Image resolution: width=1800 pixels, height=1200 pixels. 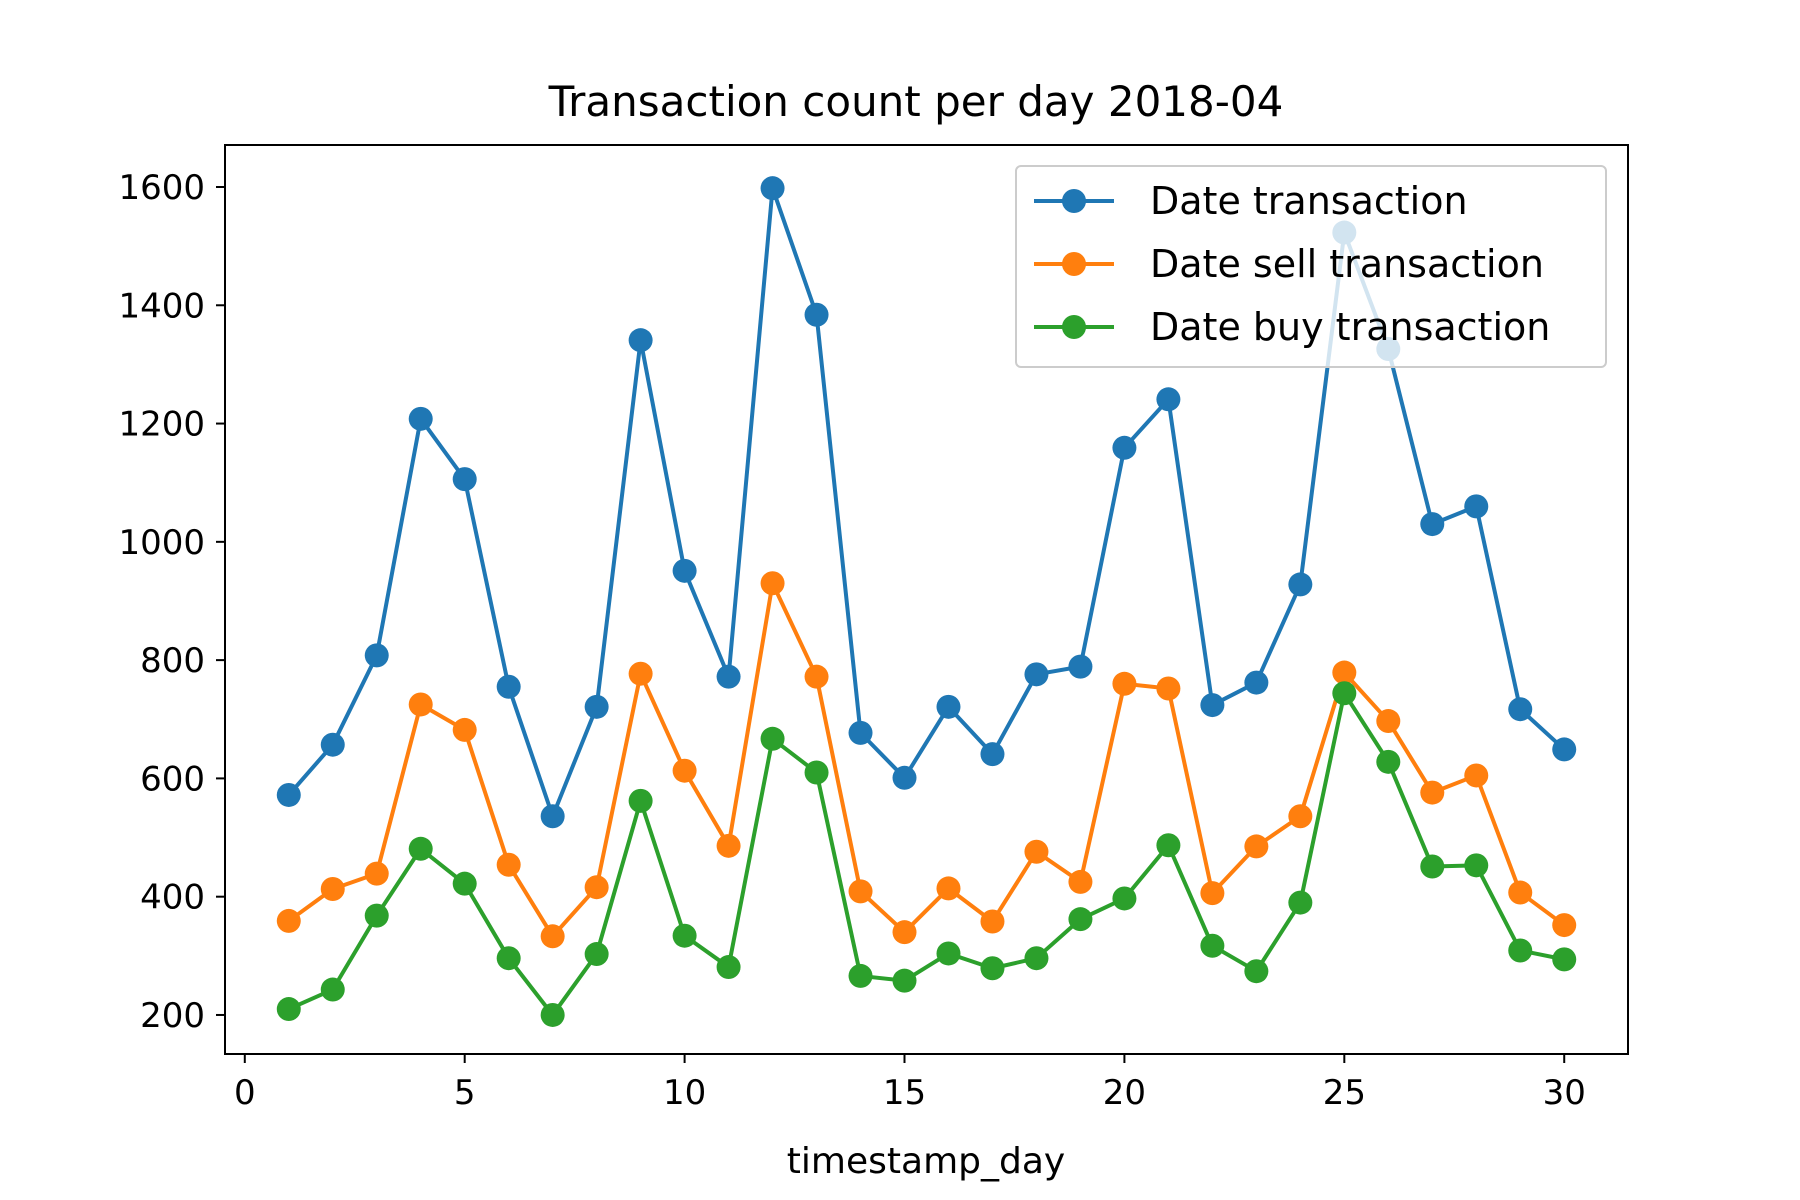 I want to click on legend-label-1: Date transaction, so click(x=1309, y=201).